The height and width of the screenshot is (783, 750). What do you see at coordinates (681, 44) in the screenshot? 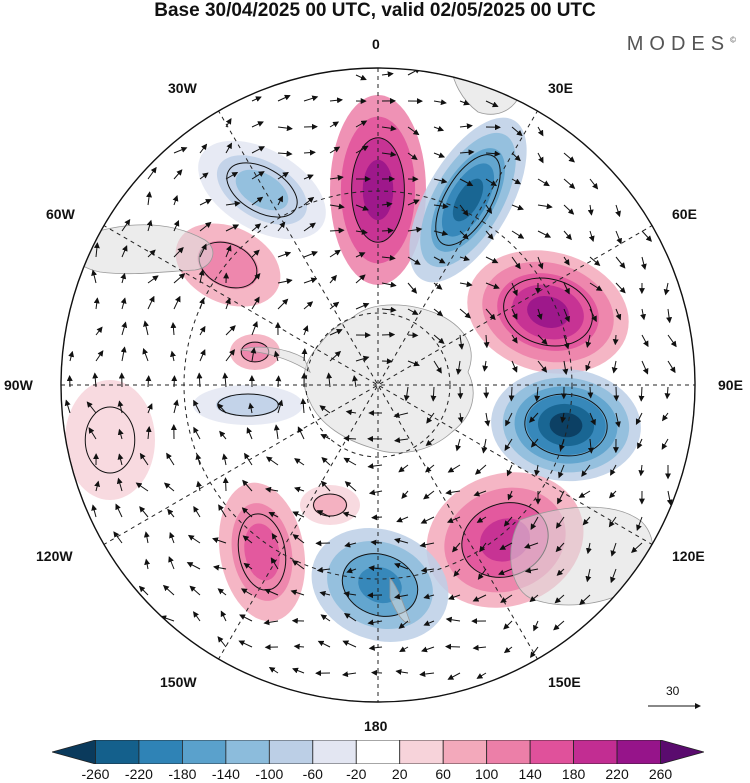
I see `brand-logo: MODES©` at bounding box center [681, 44].